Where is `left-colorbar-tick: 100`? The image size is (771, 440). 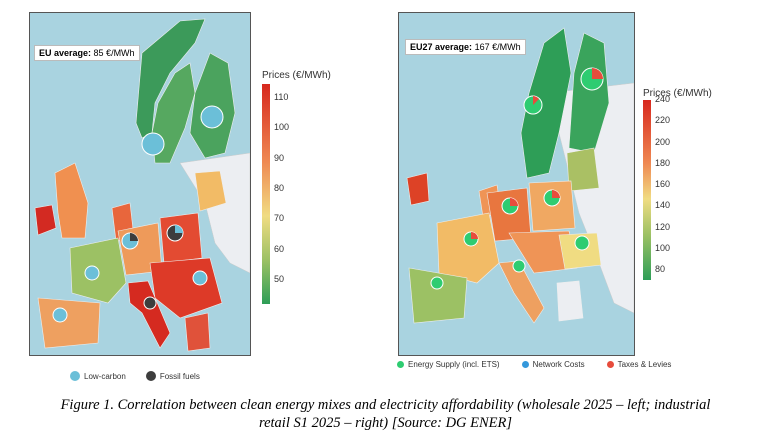 left-colorbar-tick: 100 is located at coordinates (282, 127).